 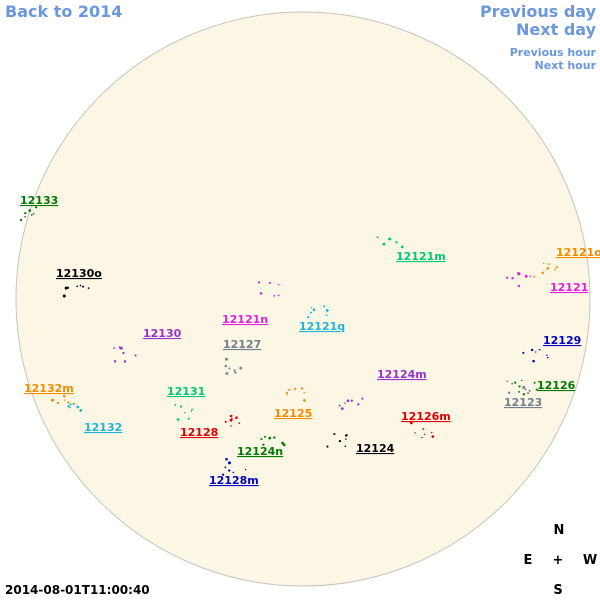 I want to click on region-label: 12132, so click(x=103, y=427).